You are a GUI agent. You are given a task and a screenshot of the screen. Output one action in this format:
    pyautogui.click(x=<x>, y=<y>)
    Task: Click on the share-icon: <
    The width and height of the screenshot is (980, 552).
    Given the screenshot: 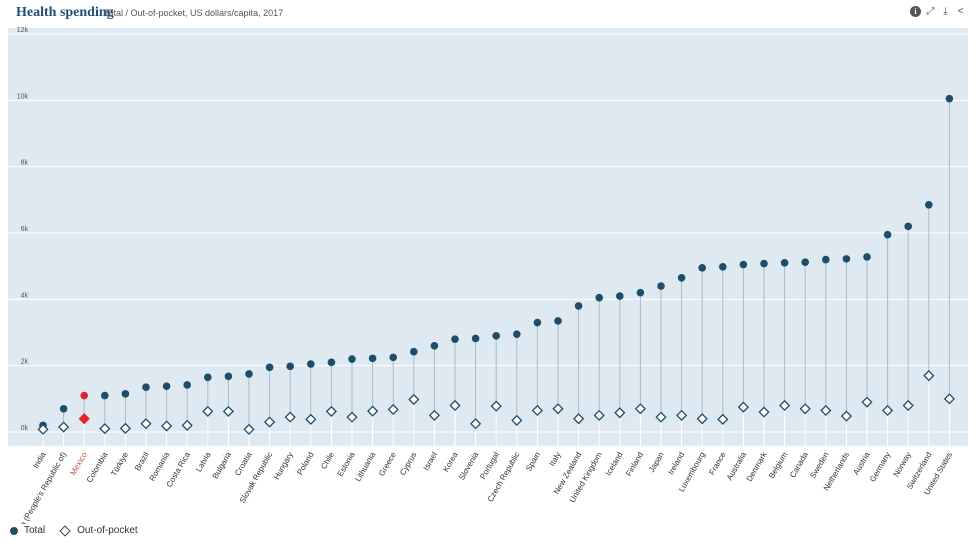 What is the action you would take?
    pyautogui.click(x=960, y=11)
    